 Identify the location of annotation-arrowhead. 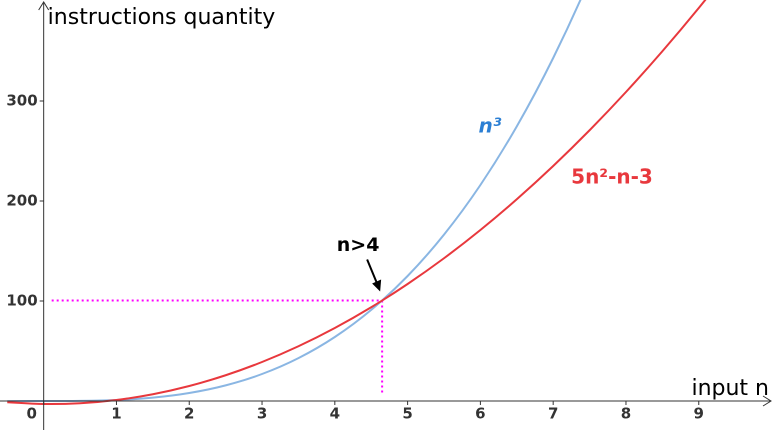
(377, 285).